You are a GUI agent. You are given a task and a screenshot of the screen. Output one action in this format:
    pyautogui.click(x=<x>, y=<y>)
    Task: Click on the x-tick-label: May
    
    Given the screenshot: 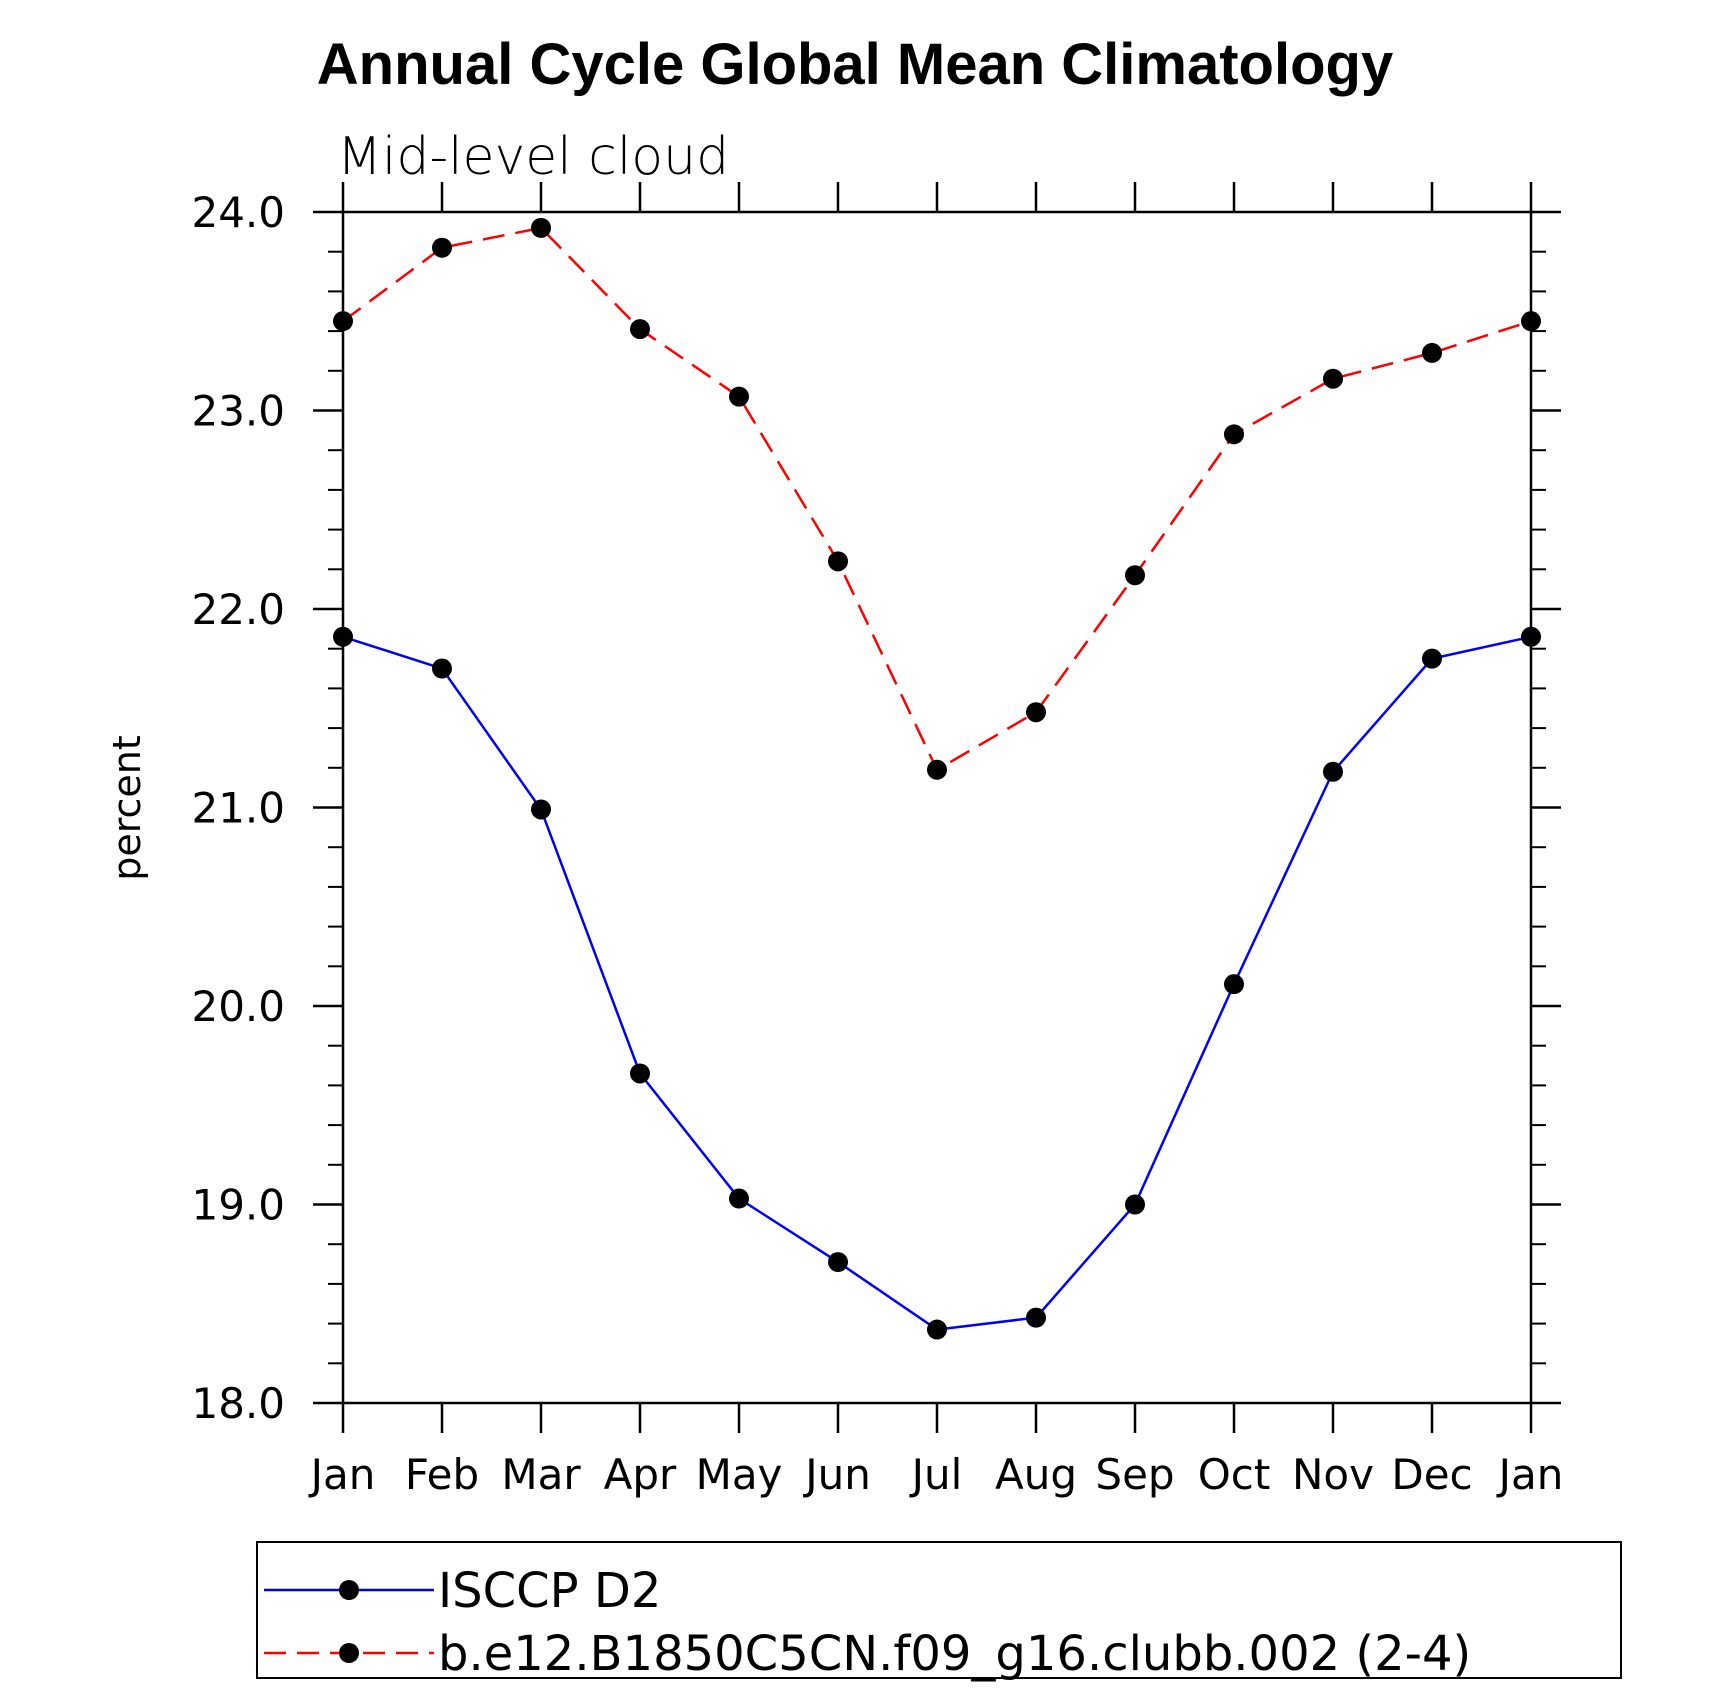 What is the action you would take?
    pyautogui.click(x=739, y=1474)
    